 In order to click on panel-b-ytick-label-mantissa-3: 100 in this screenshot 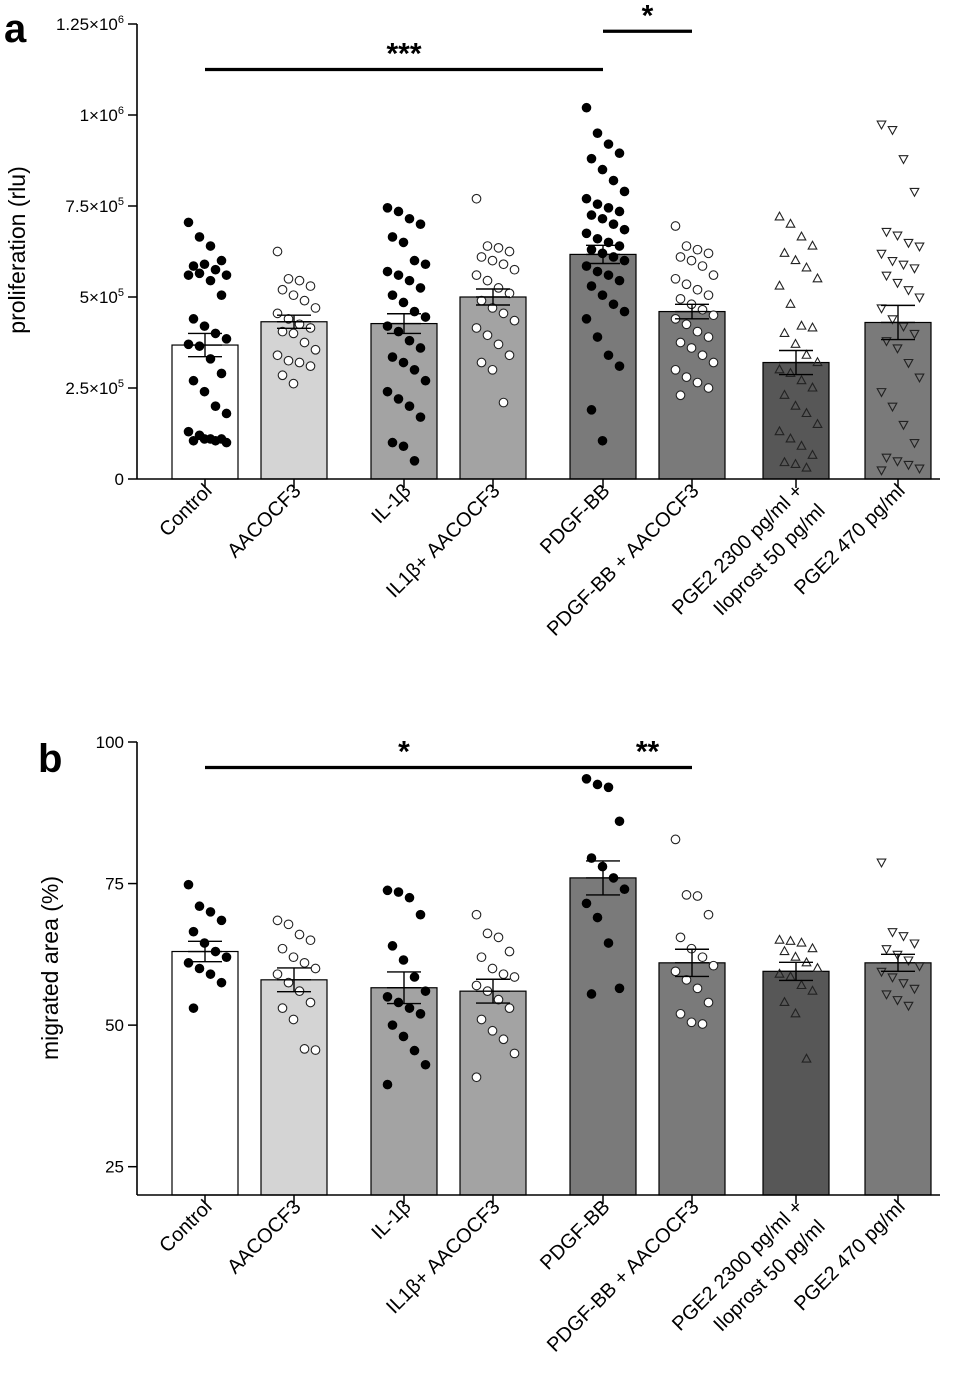, I will do `click(110, 742)`.